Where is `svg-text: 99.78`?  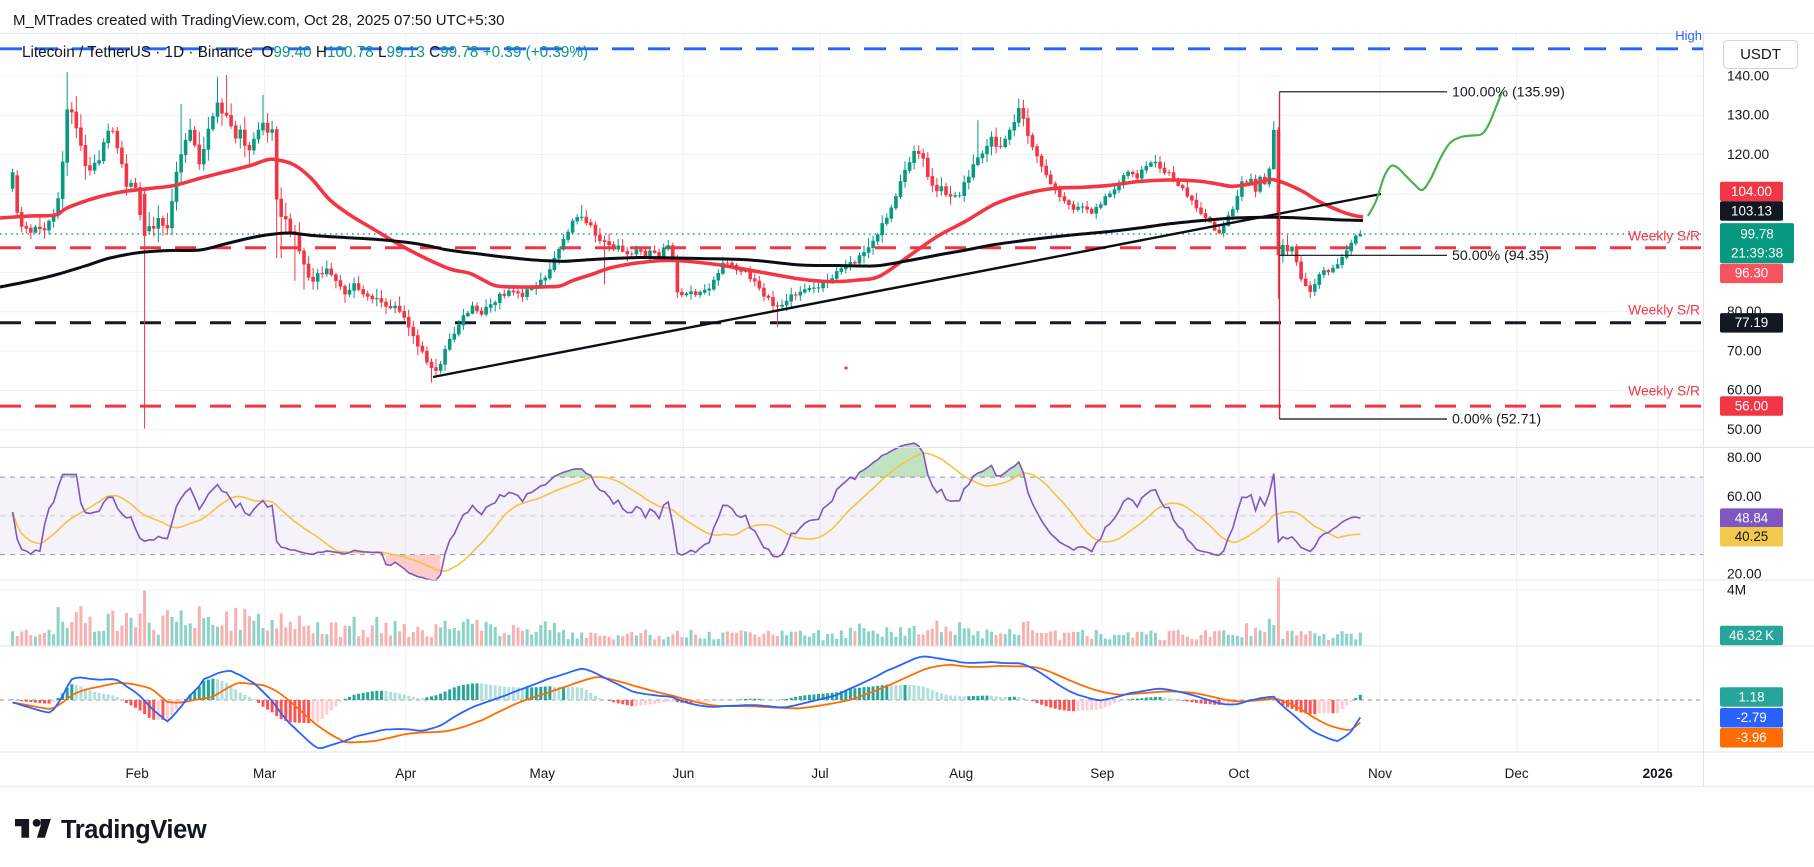
svg-text: 99.78 is located at coordinates (1757, 234).